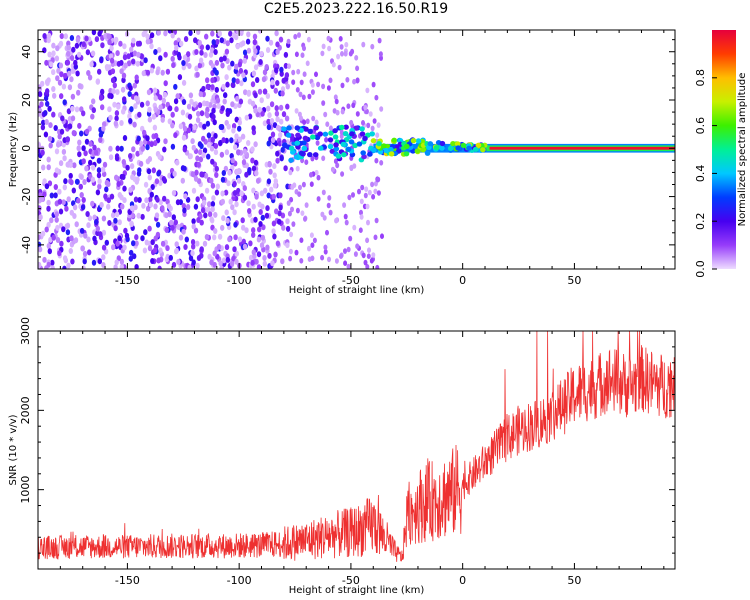 The image size is (750, 600). Describe the element at coordinates (700, 126) in the screenshot. I see `colorbar-tick-label: 0.6` at that location.